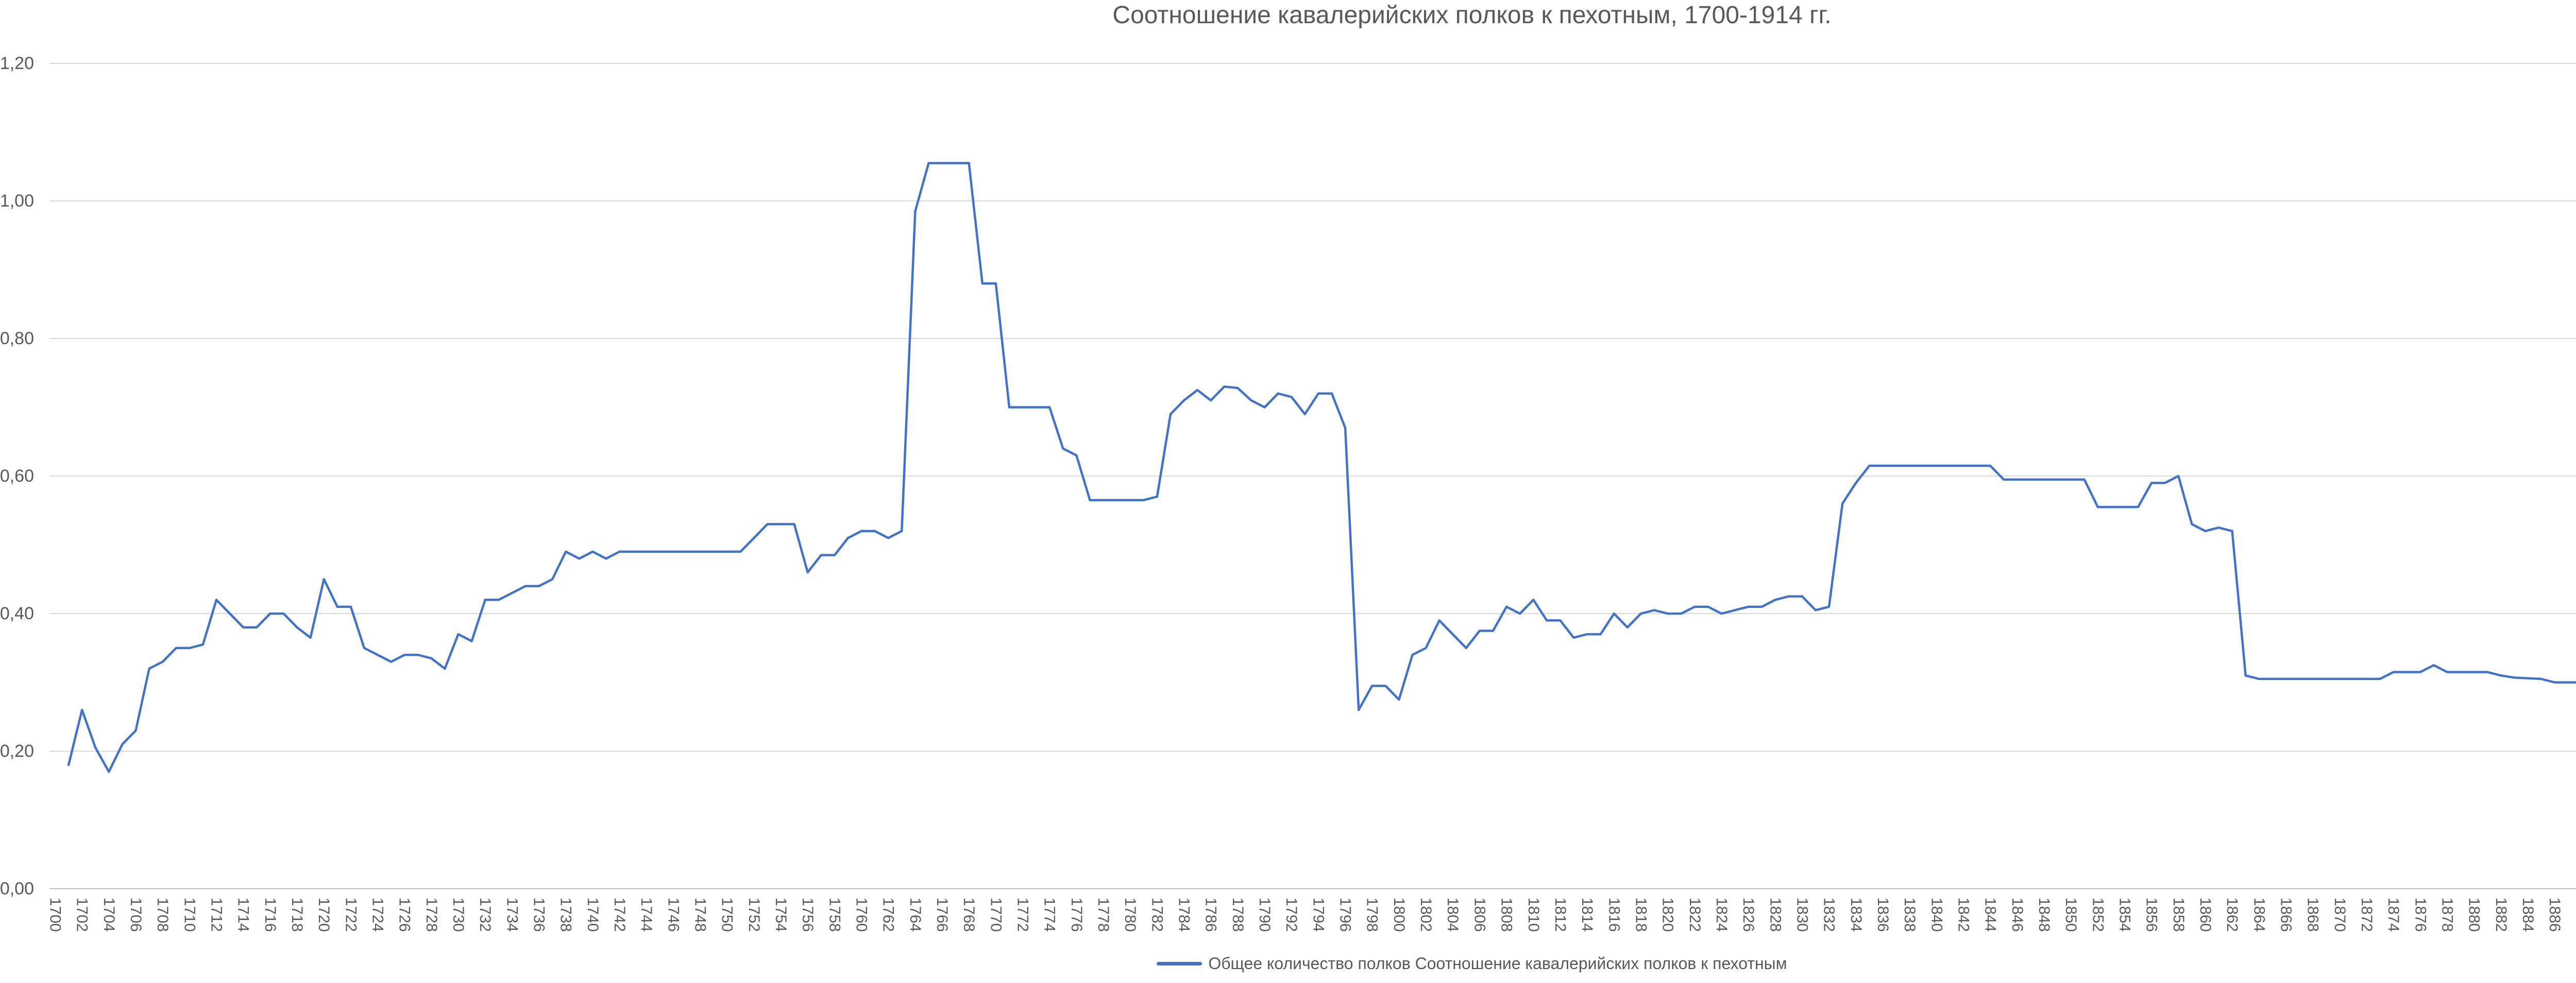  I want to click on x-axis-tick-label: 1766, so click(942, 914).